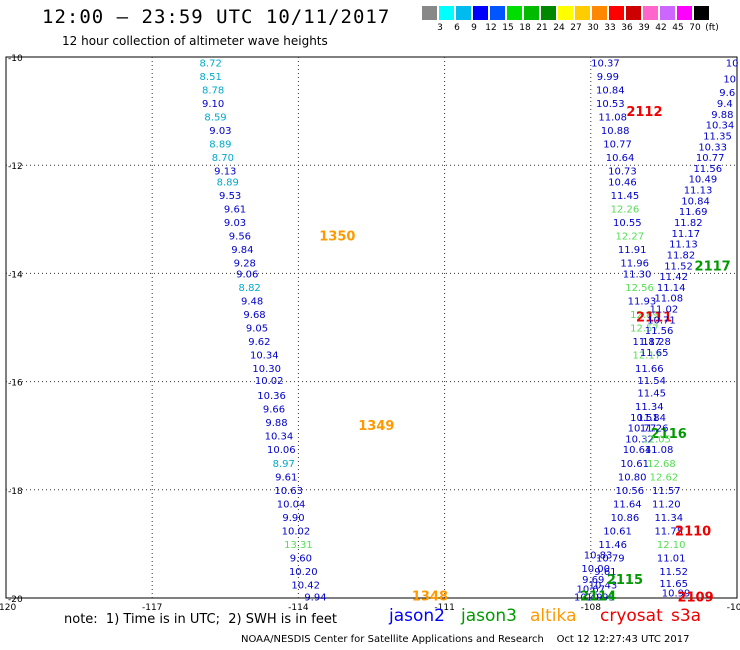  What do you see at coordinates (303, 572) in the screenshot?
I see `wave-height-value: 10.20` at bounding box center [303, 572].